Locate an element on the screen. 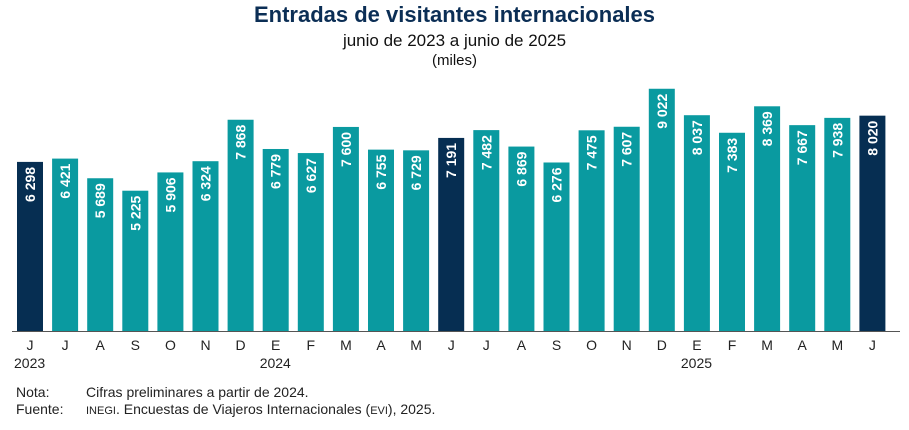 Image resolution: width=909 pixels, height=430 pixels. year-label: 2024 is located at coordinates (275, 363).